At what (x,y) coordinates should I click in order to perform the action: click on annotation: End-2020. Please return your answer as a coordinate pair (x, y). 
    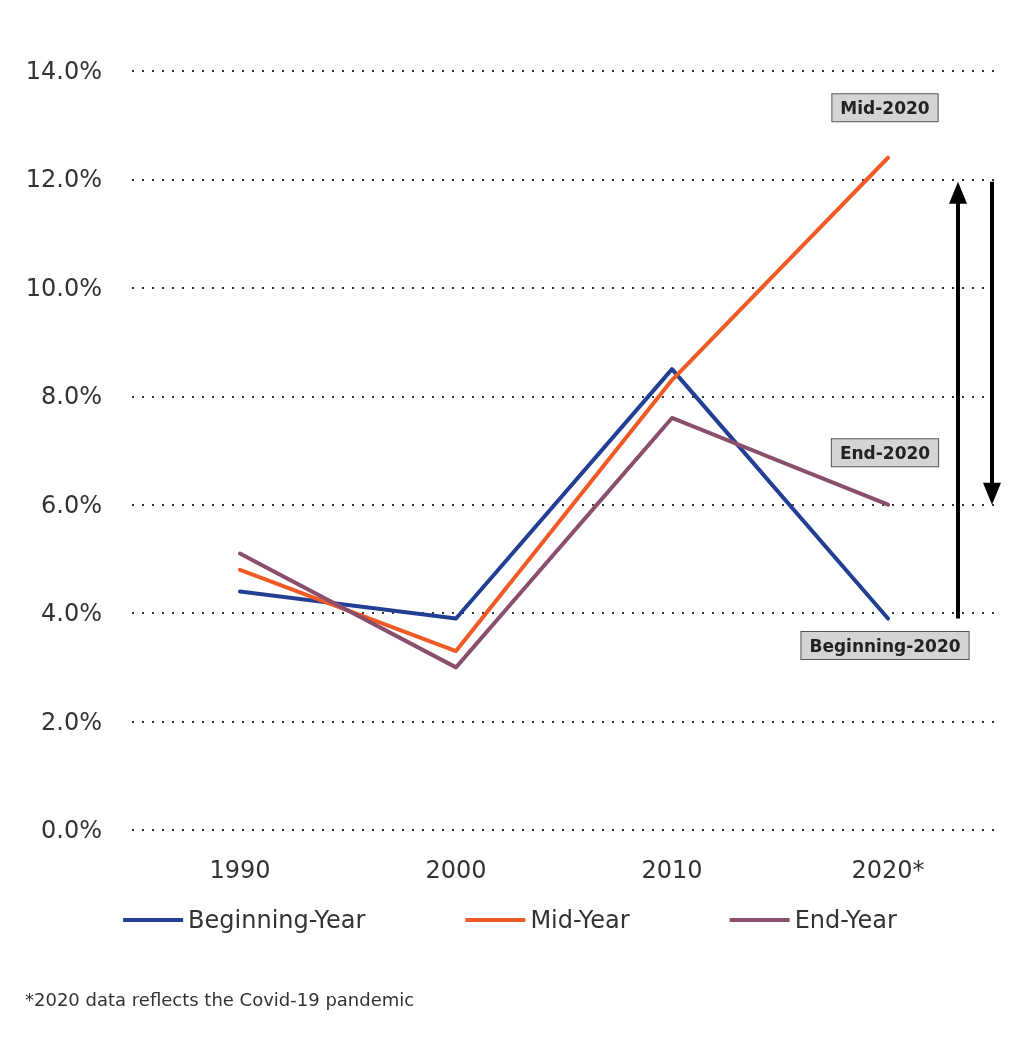
    Looking at the image, I should click on (885, 452).